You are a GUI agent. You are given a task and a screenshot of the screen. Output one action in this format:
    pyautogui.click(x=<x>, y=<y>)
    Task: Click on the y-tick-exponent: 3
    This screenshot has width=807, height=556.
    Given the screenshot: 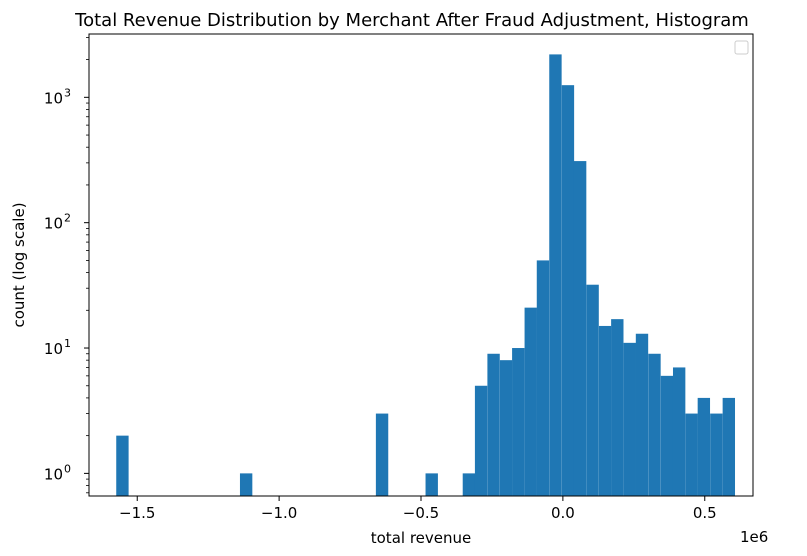 What is the action you would take?
    pyautogui.click(x=67, y=92)
    